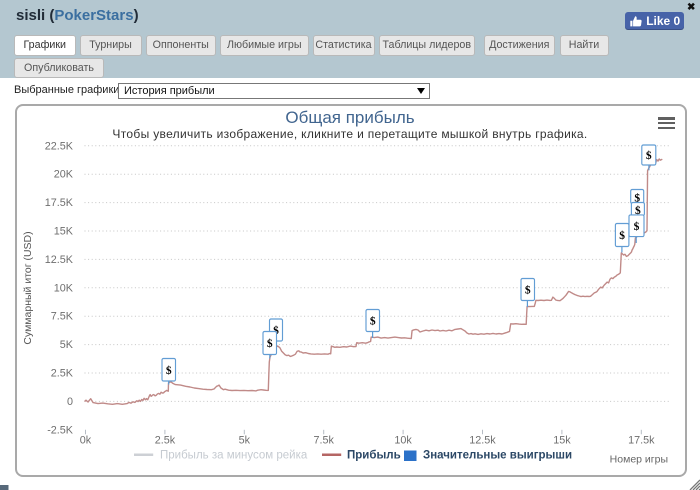  I want to click on svg-text: Номер игры, so click(639, 460).